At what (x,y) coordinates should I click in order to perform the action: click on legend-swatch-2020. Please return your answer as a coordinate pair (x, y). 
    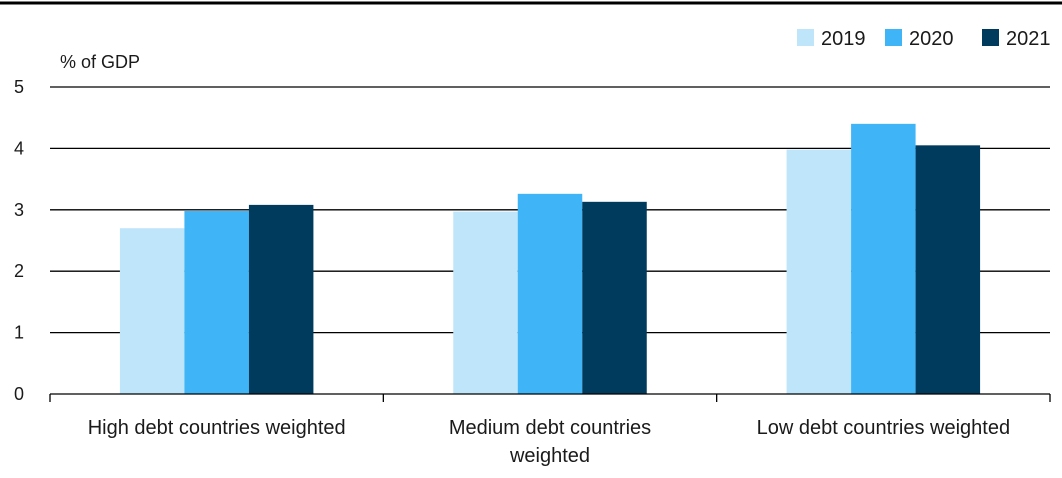
    Looking at the image, I should click on (893, 37).